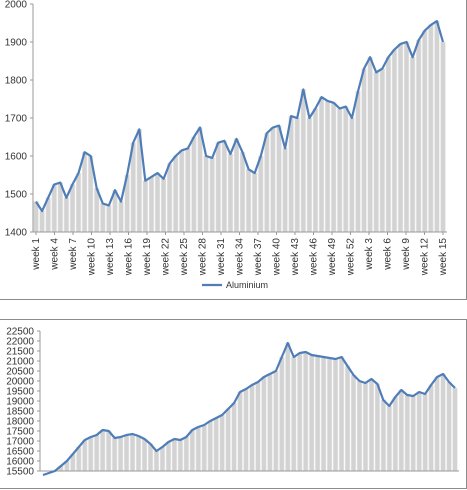 The height and width of the screenshot is (490, 467). What do you see at coordinates (314, 257) in the screenshot?
I see `x-tick-label: week 46` at bounding box center [314, 257].